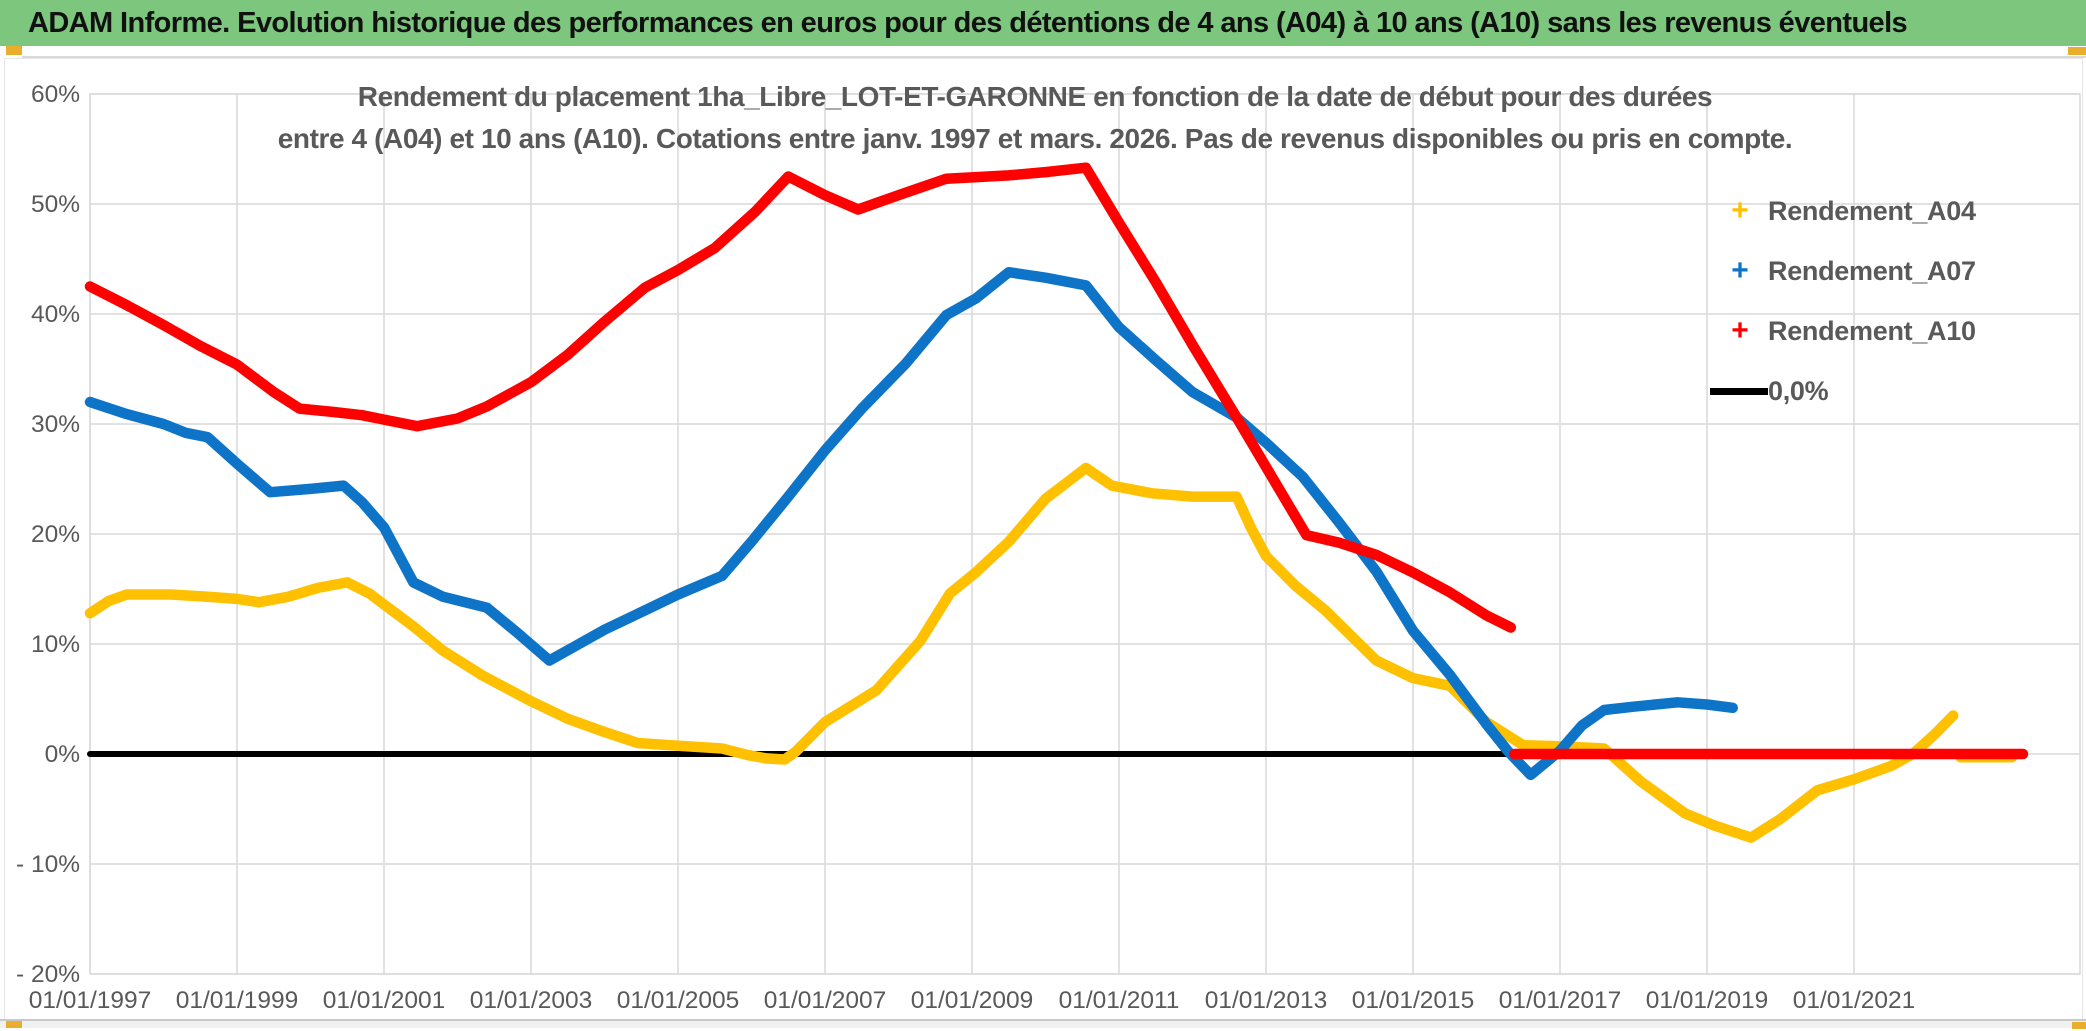 The image size is (2086, 1031). I want to click on x-tick-label: 01/01/2021, so click(1854, 1000).